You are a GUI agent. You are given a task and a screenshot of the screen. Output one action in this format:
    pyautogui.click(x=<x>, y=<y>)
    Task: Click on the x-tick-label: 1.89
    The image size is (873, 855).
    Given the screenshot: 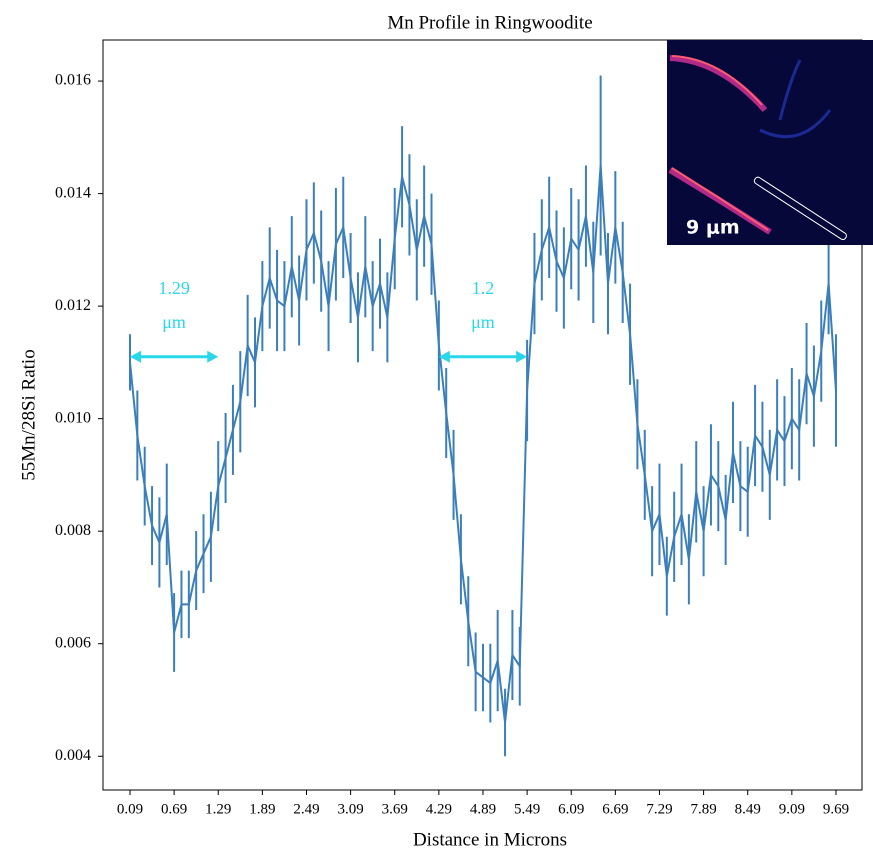 What is the action you would take?
    pyautogui.click(x=262, y=809)
    